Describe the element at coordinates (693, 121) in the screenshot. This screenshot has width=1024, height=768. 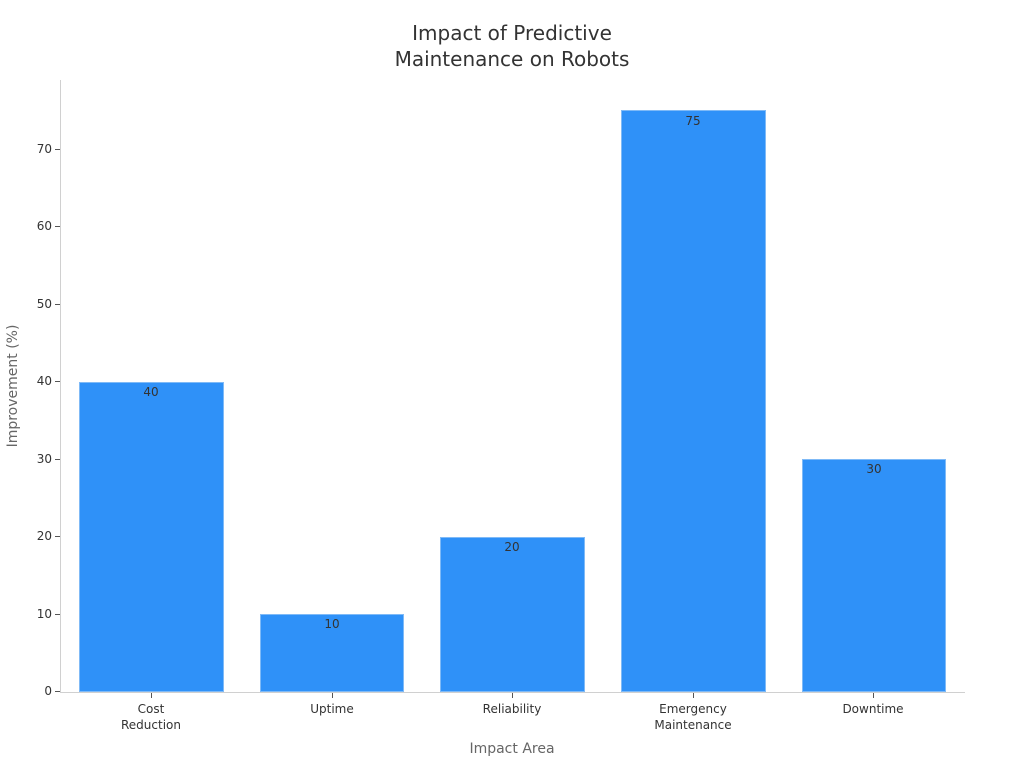
I see `bar-value-label: 75` at that location.